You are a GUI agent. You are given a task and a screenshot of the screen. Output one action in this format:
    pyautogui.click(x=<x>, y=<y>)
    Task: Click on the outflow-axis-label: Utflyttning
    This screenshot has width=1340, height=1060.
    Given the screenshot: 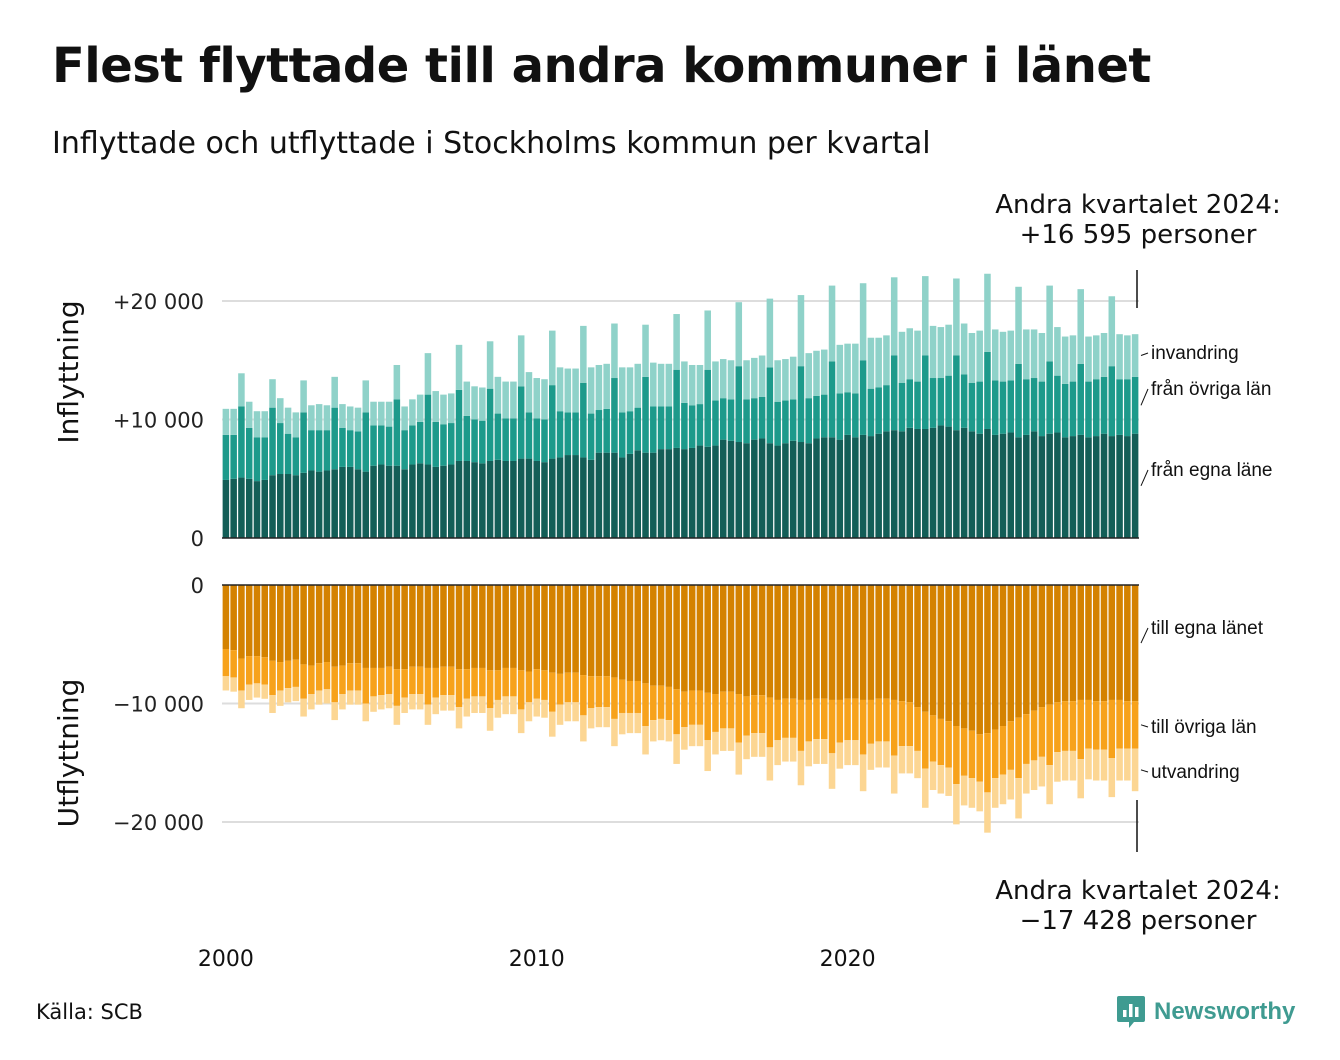 What is the action you would take?
    pyautogui.click(x=68, y=753)
    